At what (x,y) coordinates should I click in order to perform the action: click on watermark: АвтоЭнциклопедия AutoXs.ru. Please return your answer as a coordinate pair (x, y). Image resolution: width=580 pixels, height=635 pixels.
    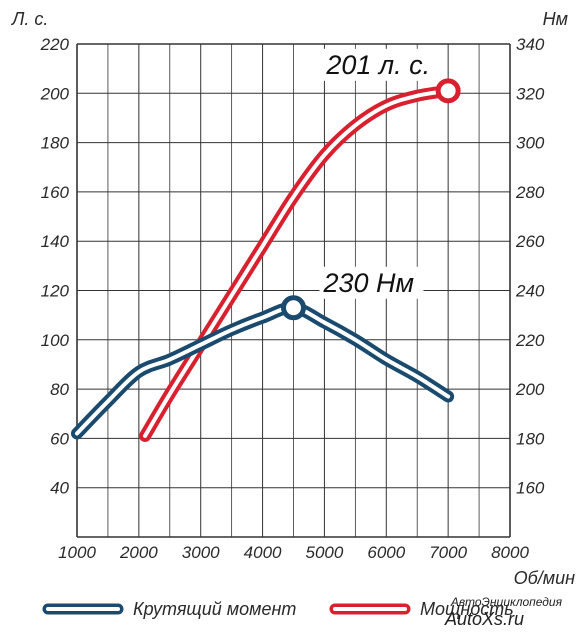
    Looking at the image, I should click on (503, 612).